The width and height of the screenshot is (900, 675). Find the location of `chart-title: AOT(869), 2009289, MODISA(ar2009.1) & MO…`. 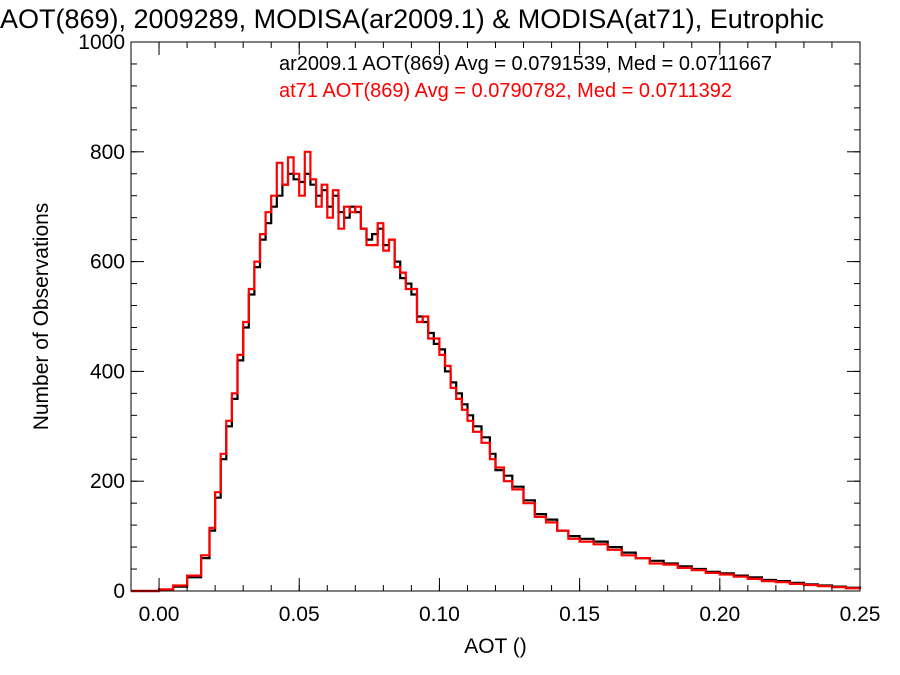

chart-title: AOT(869), 2009289, MODISA(ar2009.1) & MO… is located at coordinates (412, 19).